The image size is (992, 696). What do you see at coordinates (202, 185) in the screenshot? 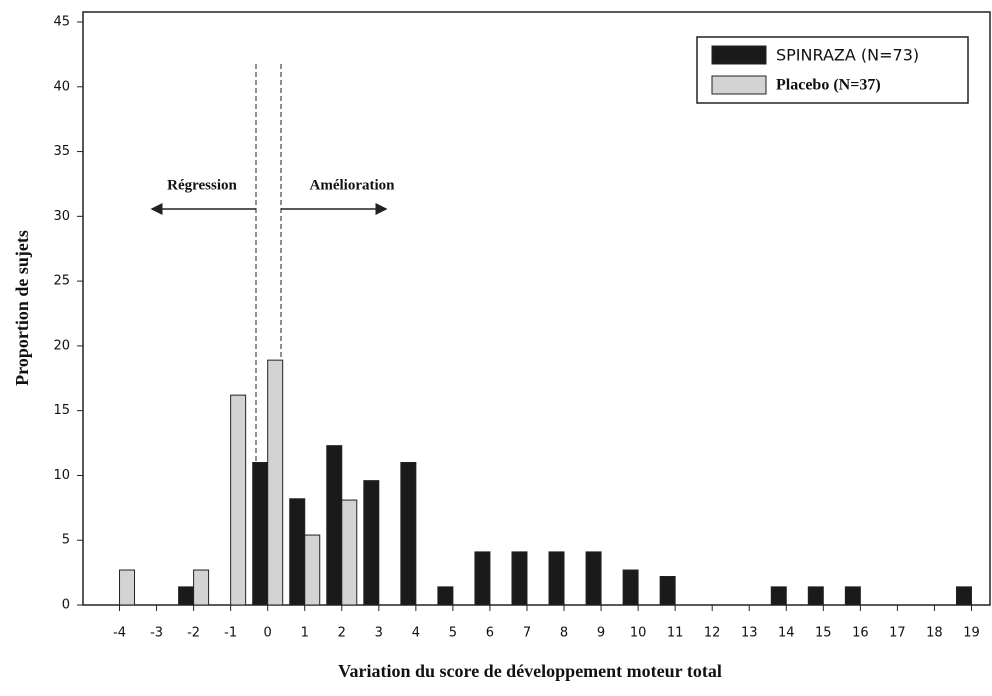
I see `annotation: Régression` at bounding box center [202, 185].